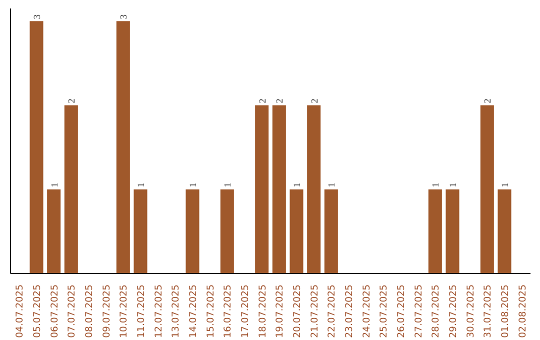 The height and width of the screenshot is (340, 540). What do you see at coordinates (245, 311) in the screenshot?
I see `x-tick-label: 17.07.2025` at bounding box center [245, 311].